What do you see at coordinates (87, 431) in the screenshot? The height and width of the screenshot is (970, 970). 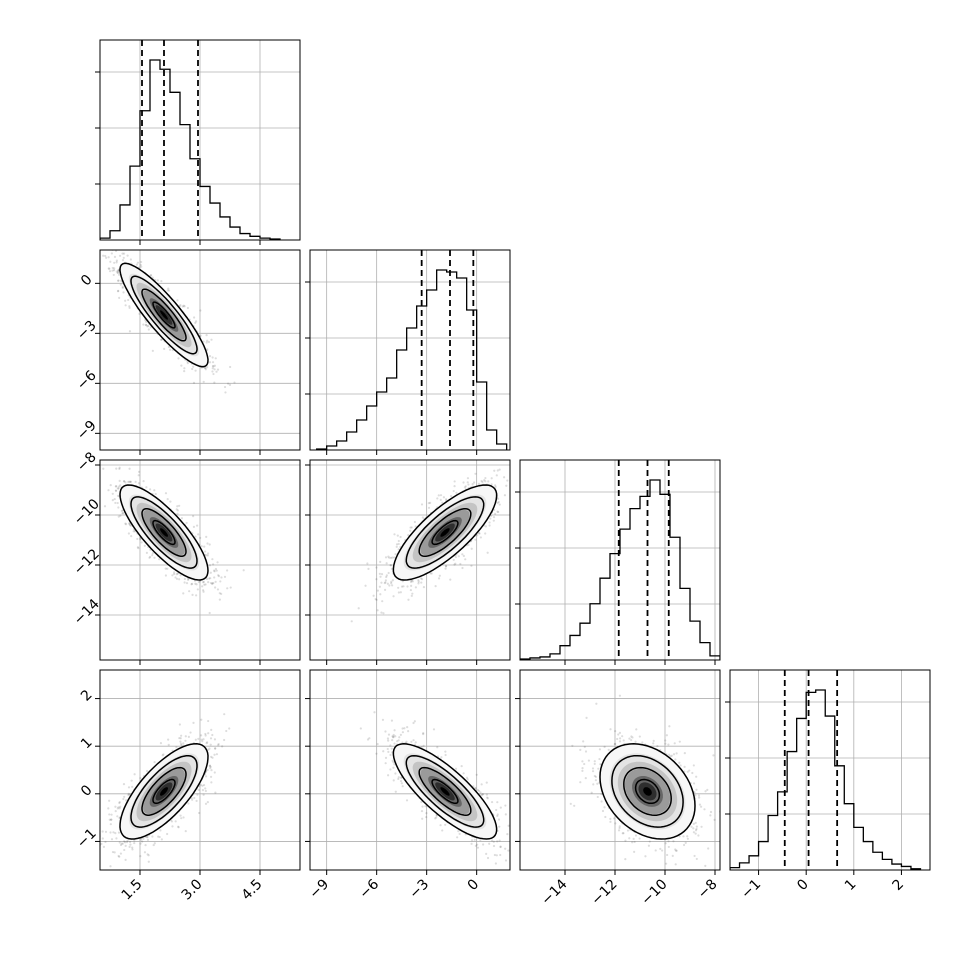 I see `y-tick-label: −9` at bounding box center [87, 431].